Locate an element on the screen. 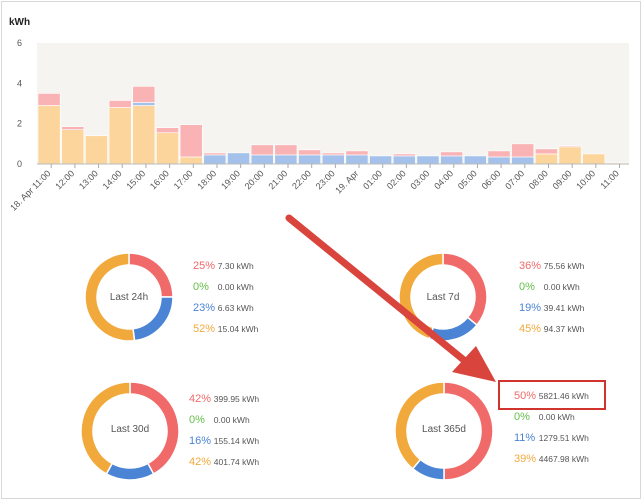 This screenshot has width=642, height=500. legend-row: 42% 399.95 kWh is located at coordinates (224, 399).